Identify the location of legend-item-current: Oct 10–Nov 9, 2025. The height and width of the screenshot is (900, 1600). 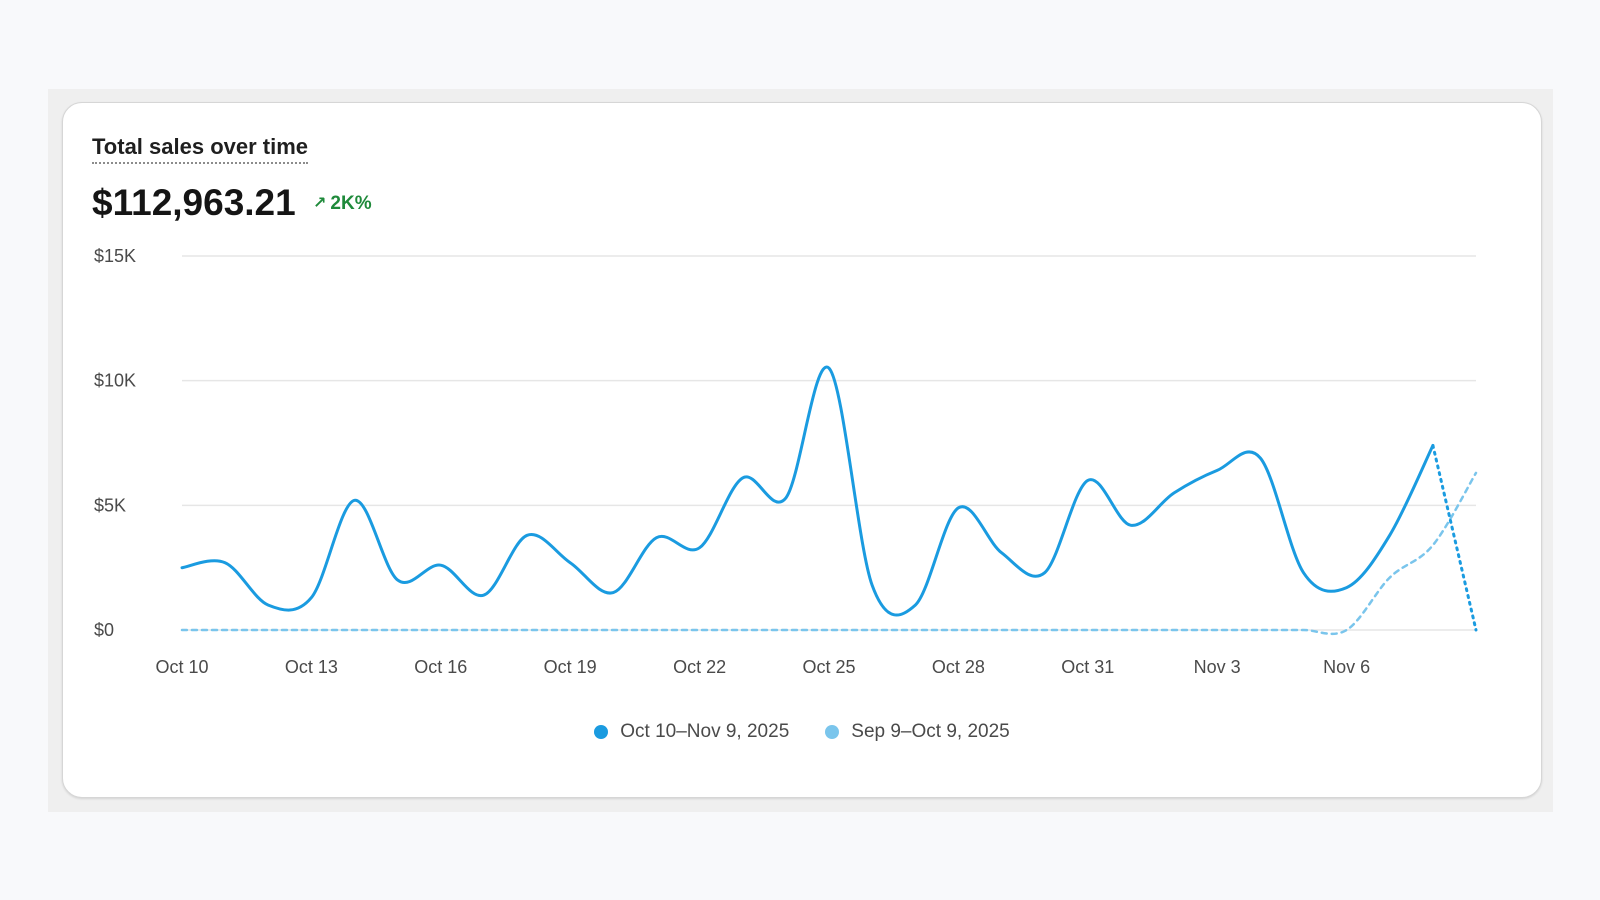
(691, 732).